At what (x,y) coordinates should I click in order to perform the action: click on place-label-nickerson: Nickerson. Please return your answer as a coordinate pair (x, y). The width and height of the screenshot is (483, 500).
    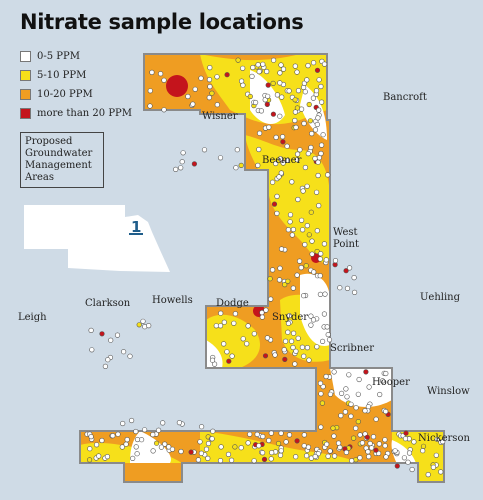
    Looking at the image, I should click on (444, 438).